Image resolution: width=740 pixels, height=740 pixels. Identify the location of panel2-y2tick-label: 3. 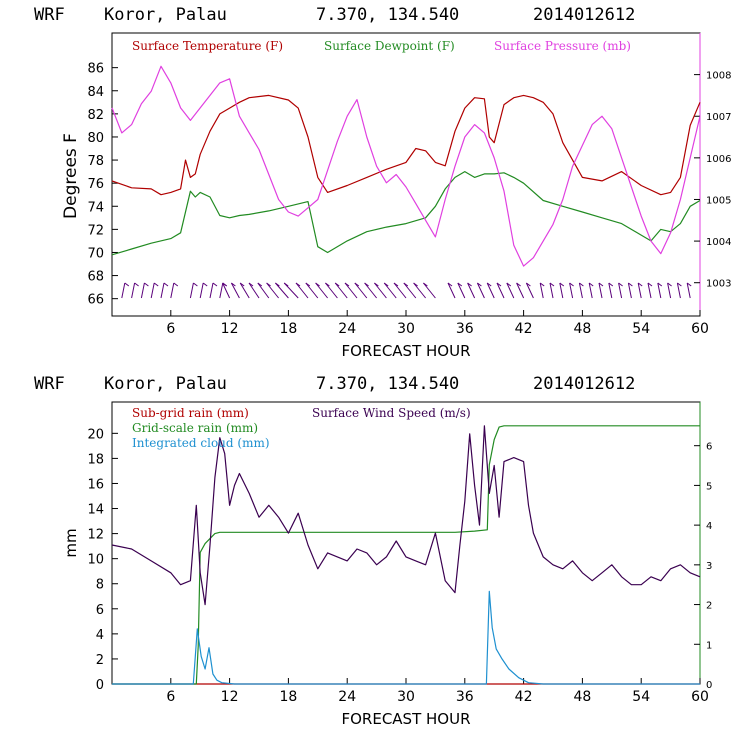
(709, 566).